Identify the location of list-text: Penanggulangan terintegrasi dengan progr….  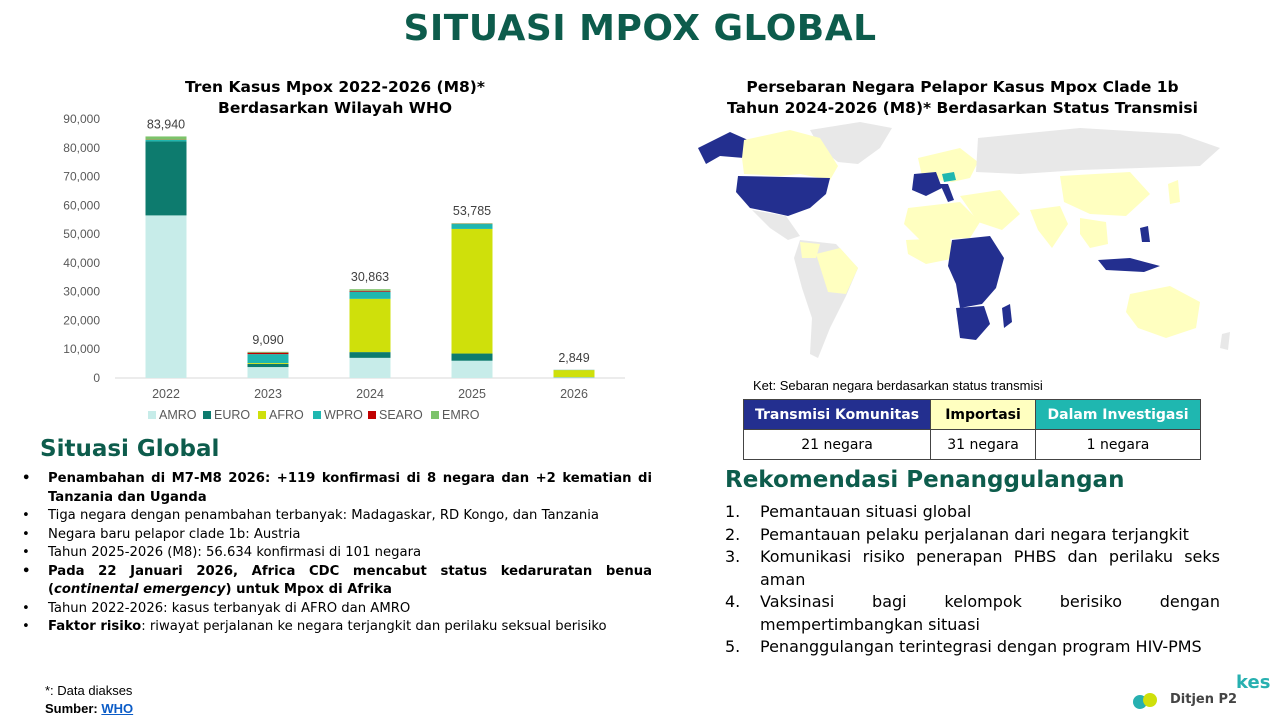
(981, 646).